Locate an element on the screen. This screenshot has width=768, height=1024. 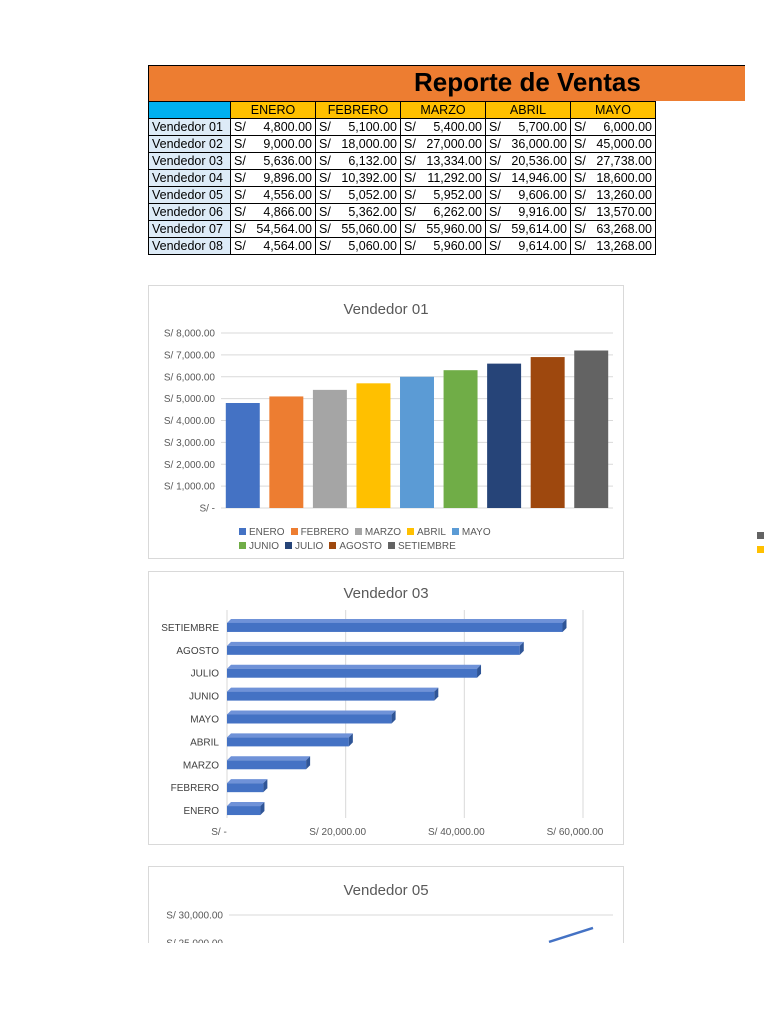
amount: 27,738.00 is located at coordinates (624, 161).